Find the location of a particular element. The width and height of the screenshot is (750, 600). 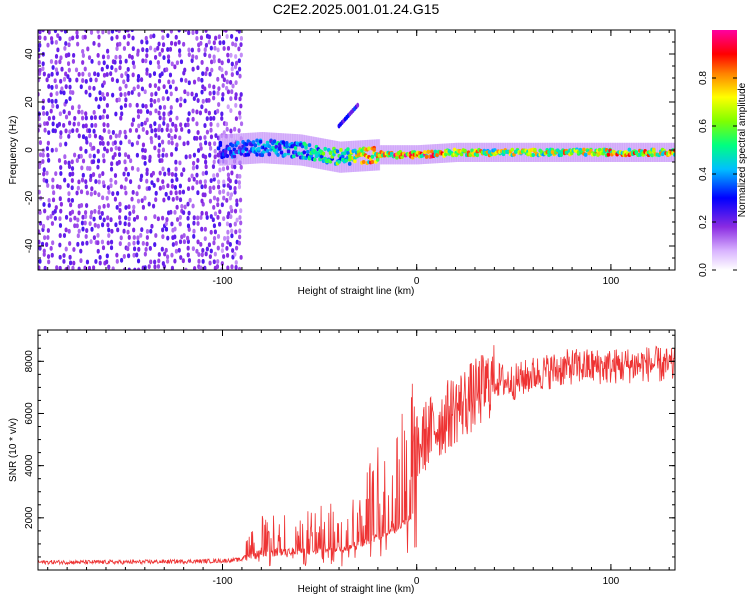

spectrogram-ytick-label: 0 is located at coordinates (29, 150).